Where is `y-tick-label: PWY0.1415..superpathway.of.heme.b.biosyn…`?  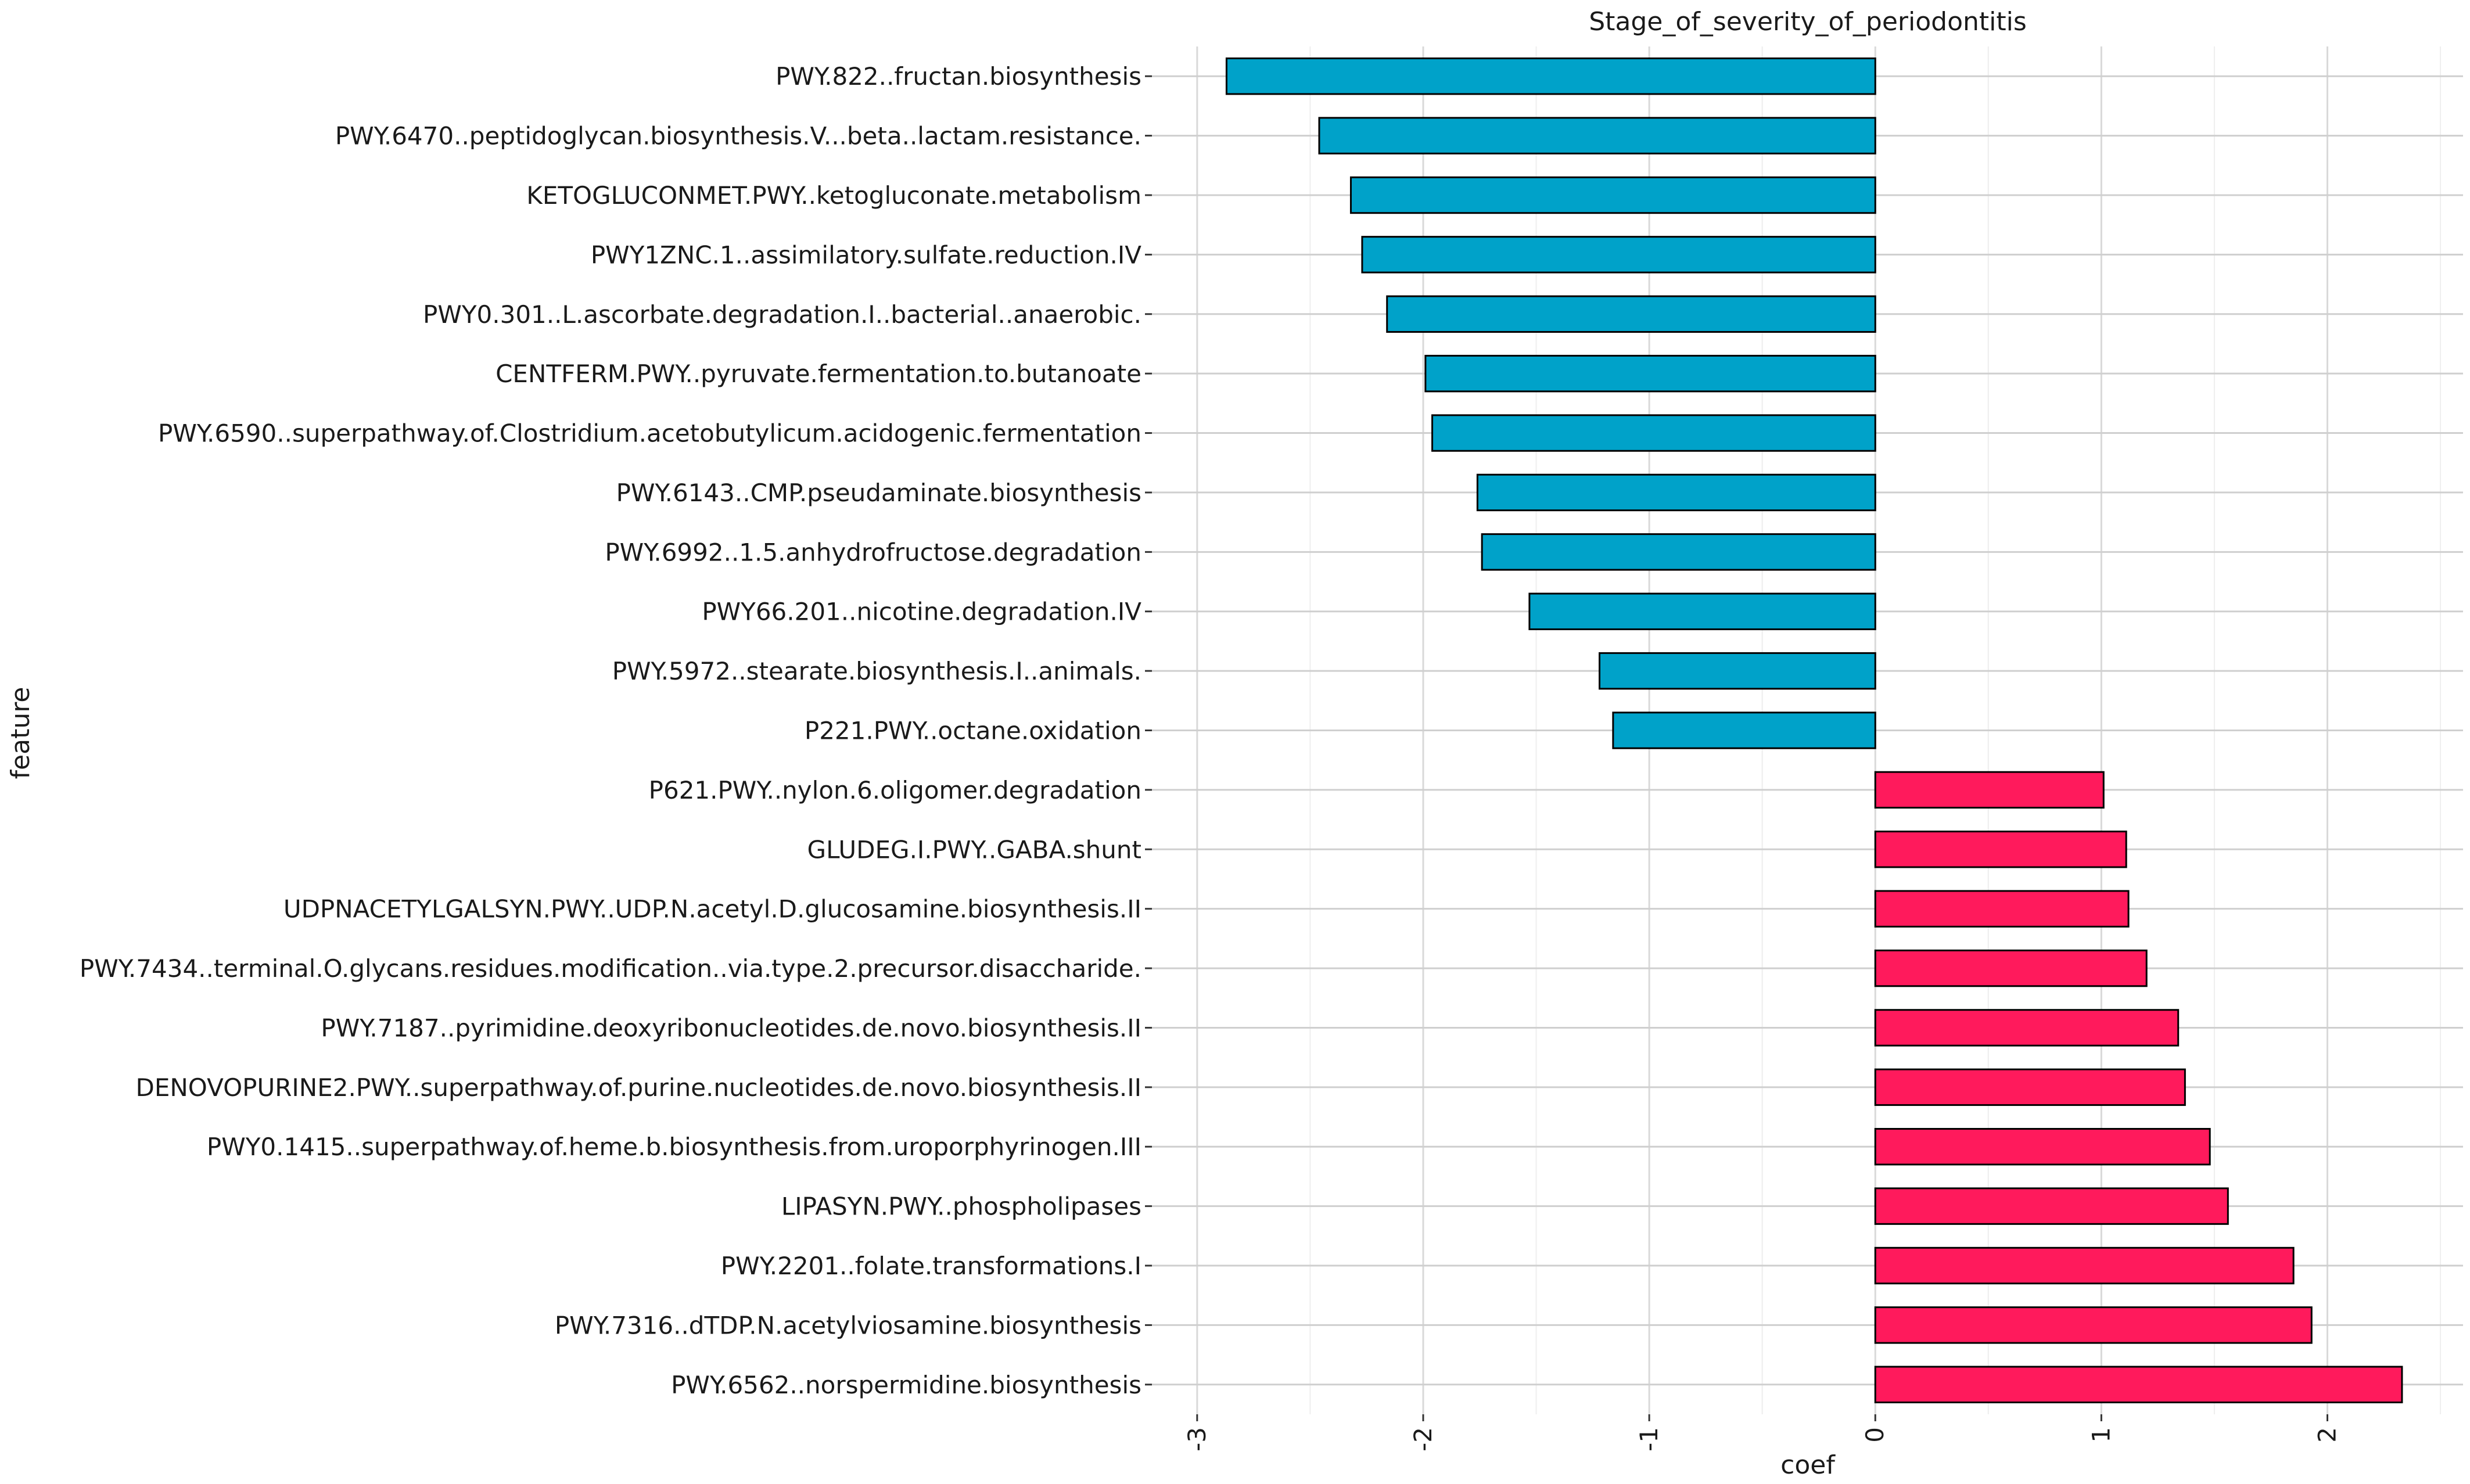
y-tick-label: PWY0.1415..superpathway.of.heme.b.biosyn… is located at coordinates (674, 1147).